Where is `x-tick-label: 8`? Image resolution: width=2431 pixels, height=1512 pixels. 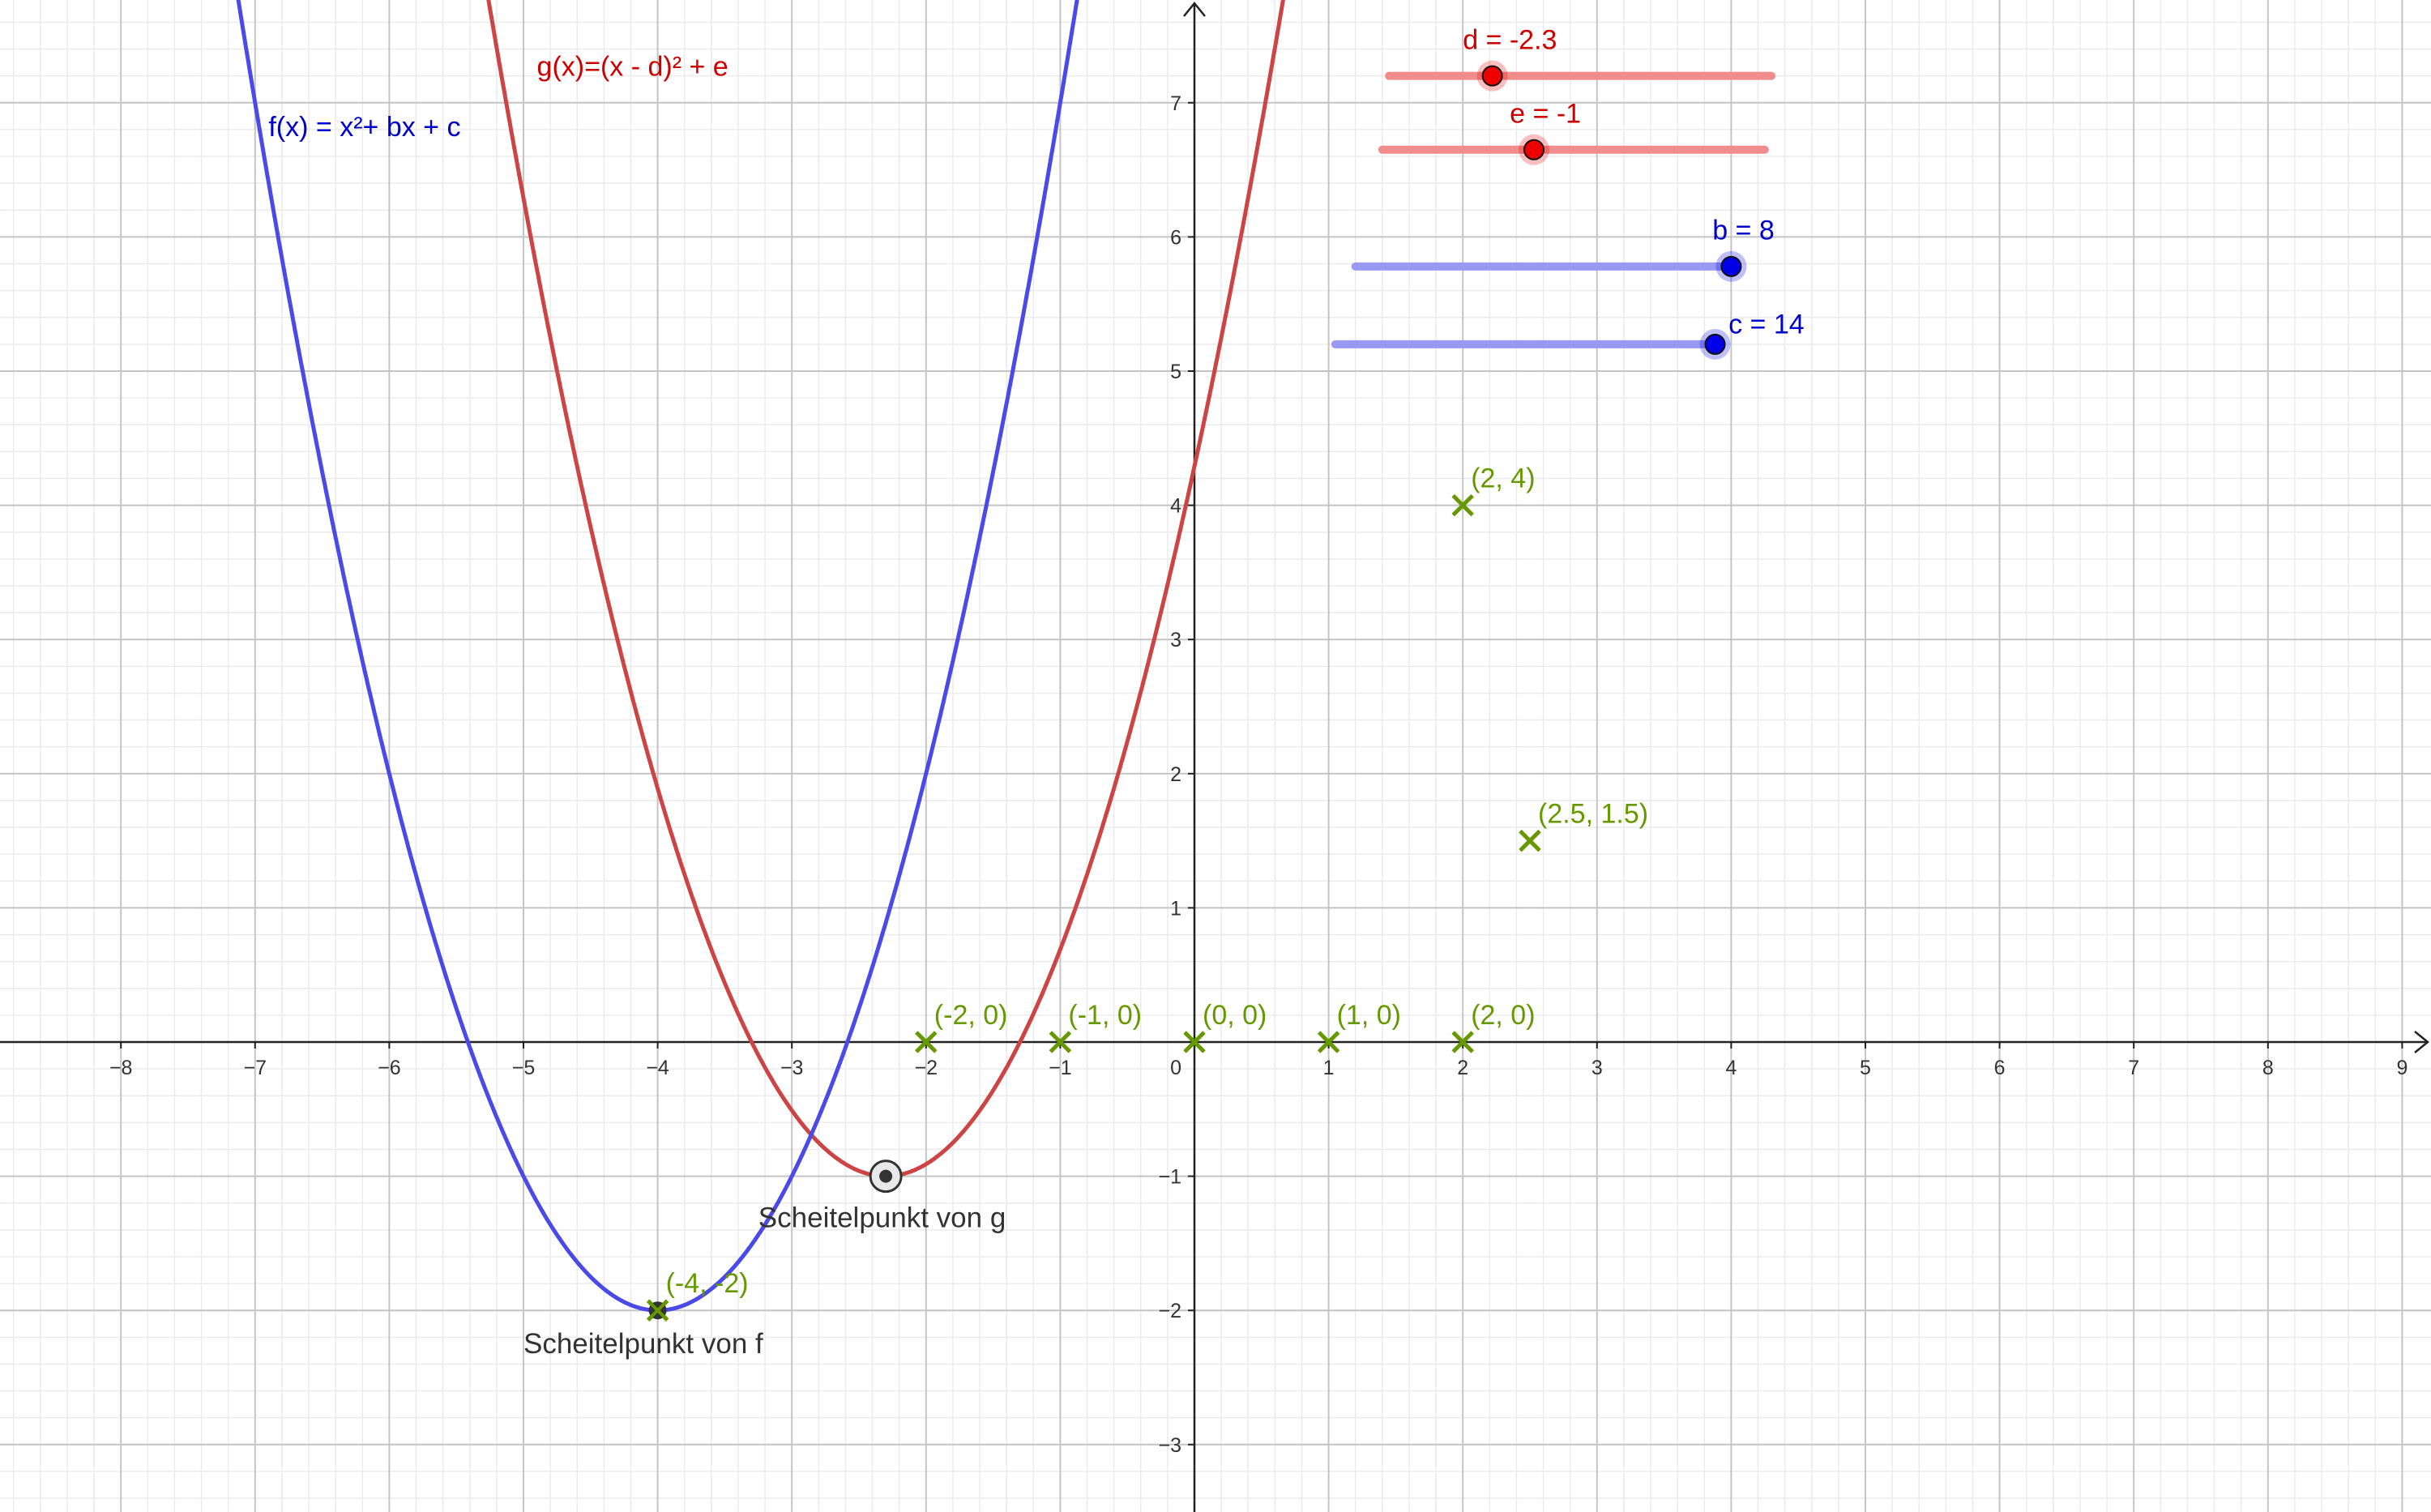 x-tick-label: 8 is located at coordinates (2268, 1068).